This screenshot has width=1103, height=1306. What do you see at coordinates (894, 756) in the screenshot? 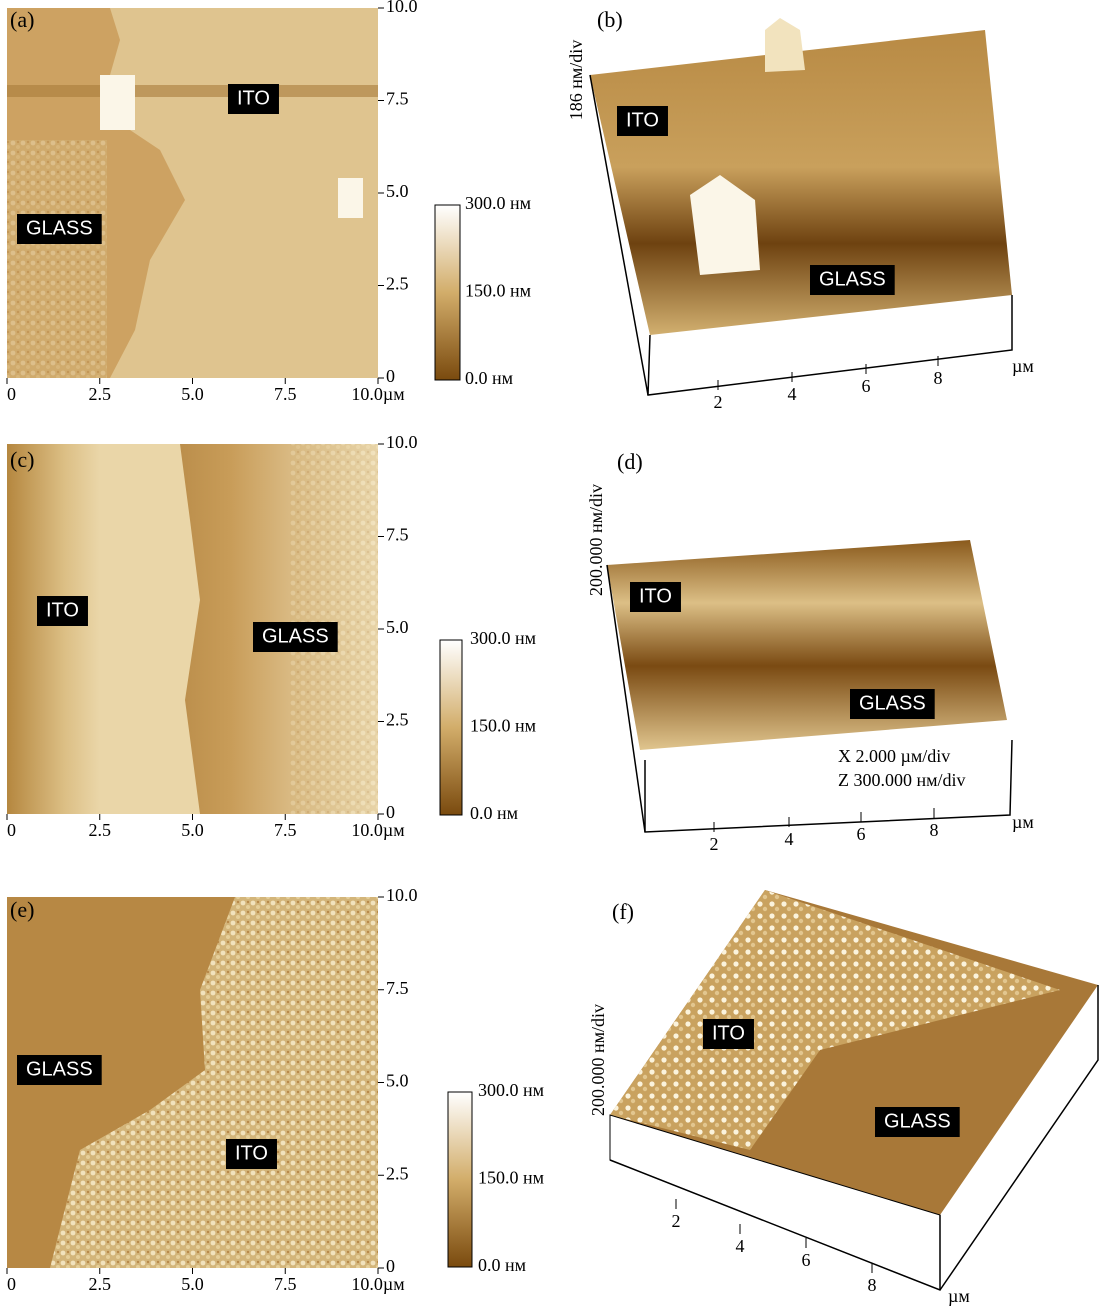
I see `scale-note: X 2.000 µм/div` at bounding box center [894, 756].